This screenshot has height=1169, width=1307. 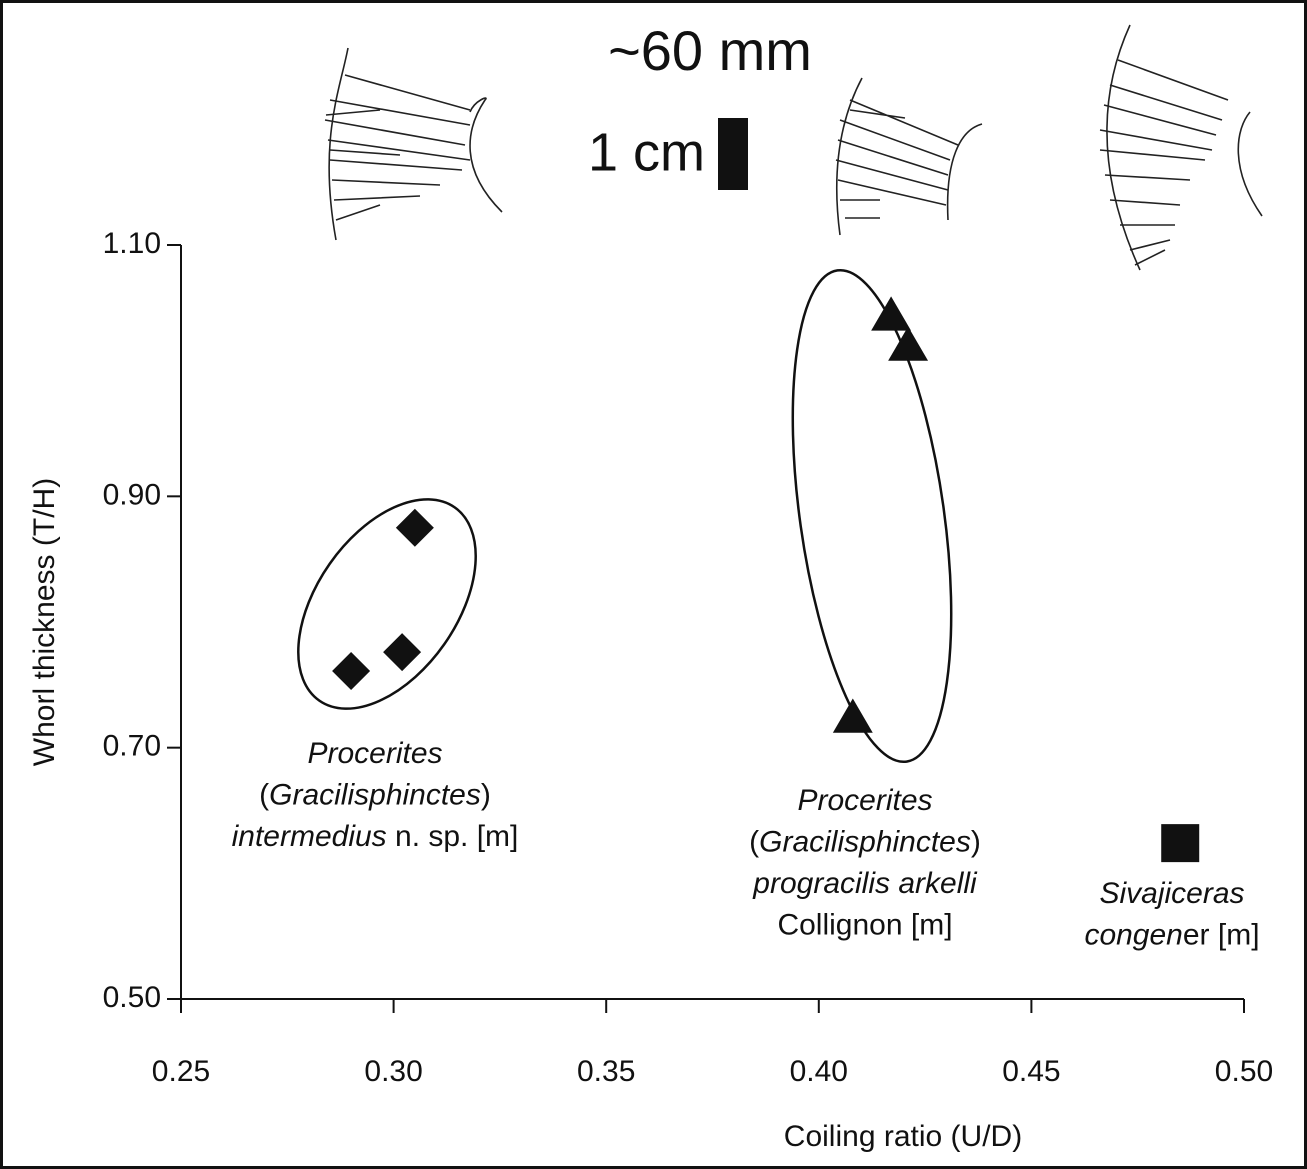 What do you see at coordinates (413, 144) in the screenshot?
I see `sketch-left` at bounding box center [413, 144].